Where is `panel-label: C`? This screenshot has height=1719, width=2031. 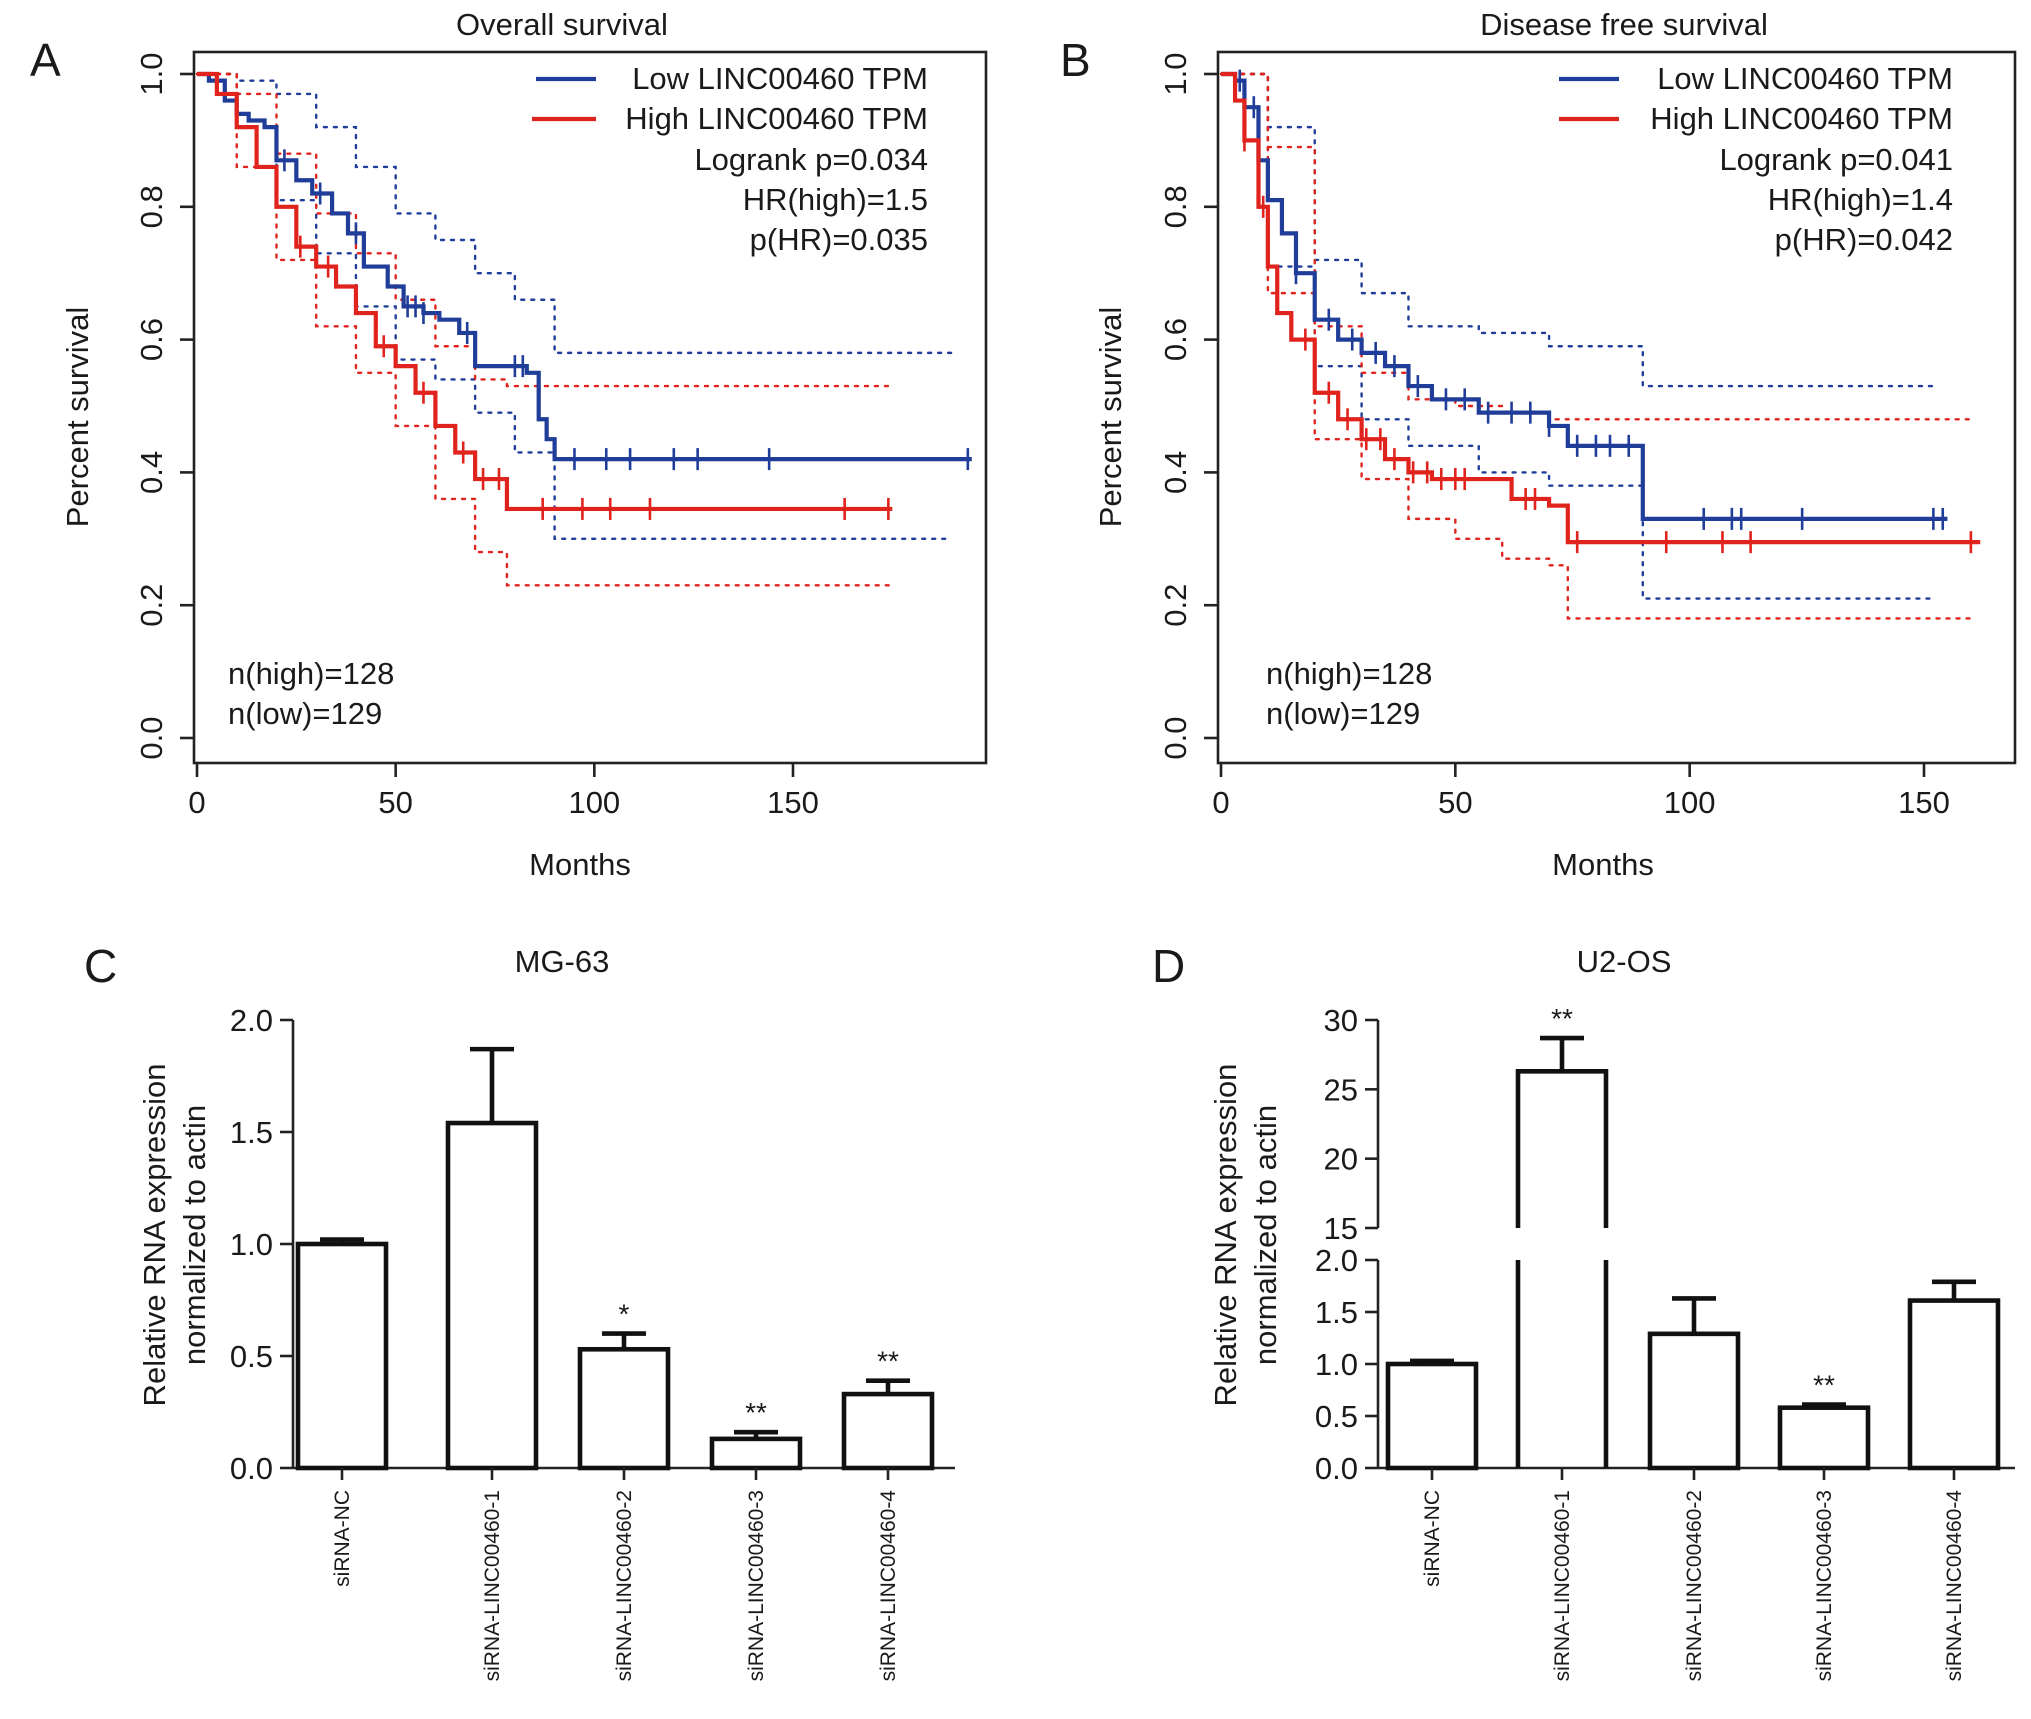 panel-label: C is located at coordinates (100, 966).